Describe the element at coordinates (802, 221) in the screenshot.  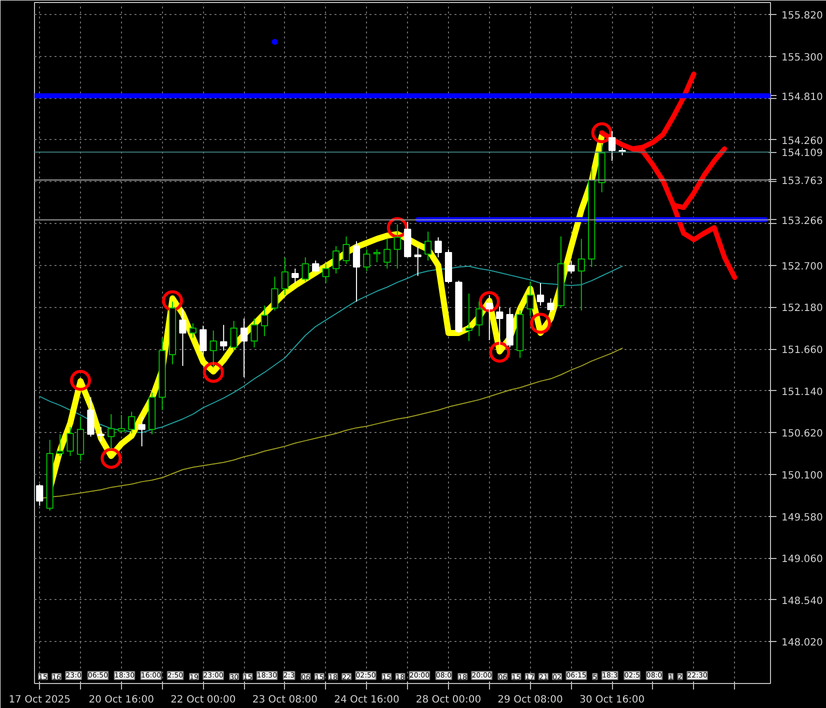
I see `ref-line-label: 153.266` at that location.